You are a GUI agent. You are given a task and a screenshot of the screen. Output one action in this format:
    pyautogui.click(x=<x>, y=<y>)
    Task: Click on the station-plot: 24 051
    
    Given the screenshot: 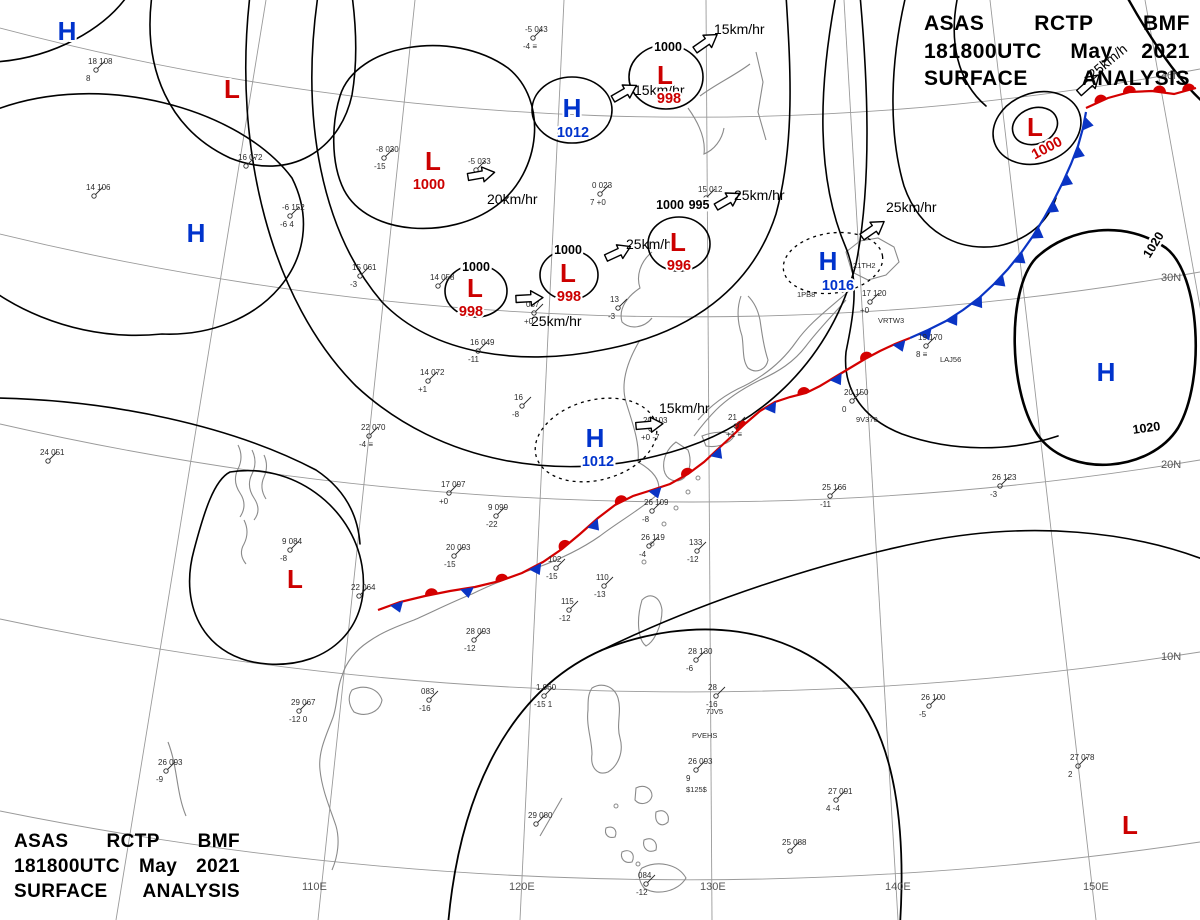 What is the action you would take?
    pyautogui.click(x=52, y=456)
    